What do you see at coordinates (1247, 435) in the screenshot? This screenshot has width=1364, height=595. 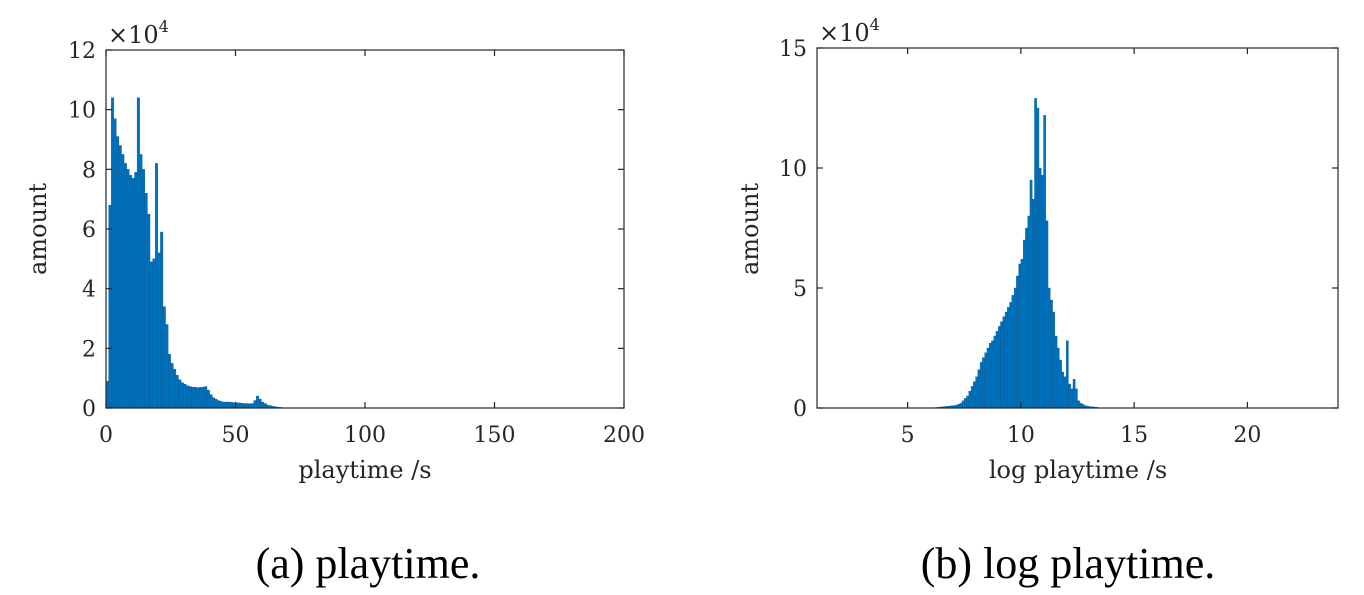 I see `x-tick-label: 20` at bounding box center [1247, 435].